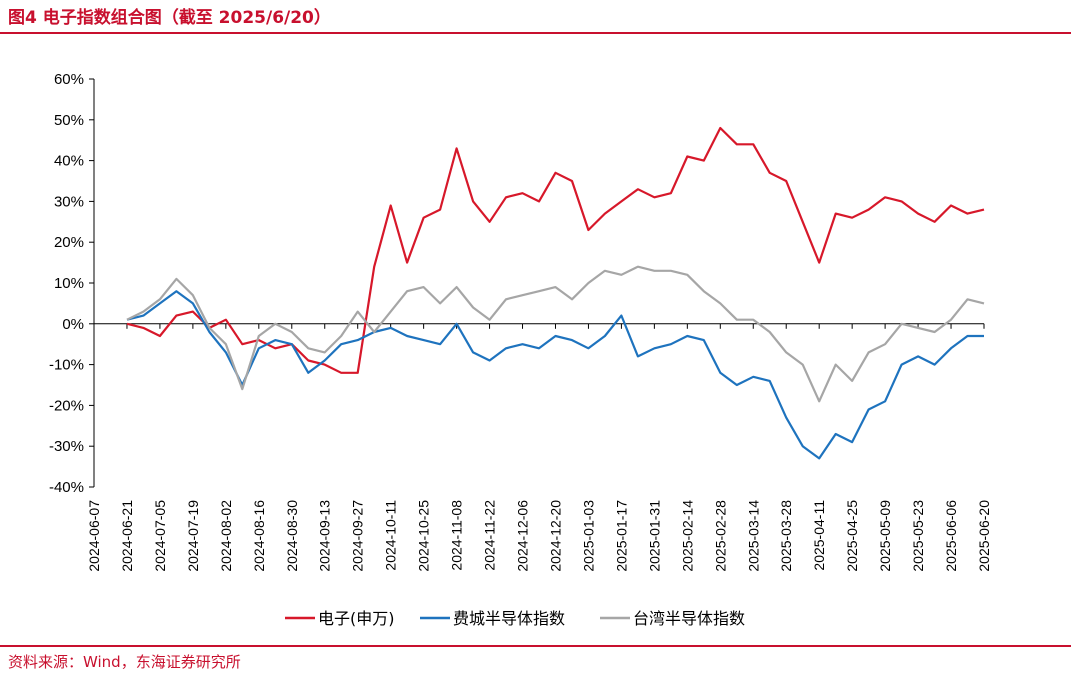 The width and height of the screenshot is (1075, 677). What do you see at coordinates (69, 79) in the screenshot?
I see `y-tick-label: 60%` at bounding box center [69, 79].